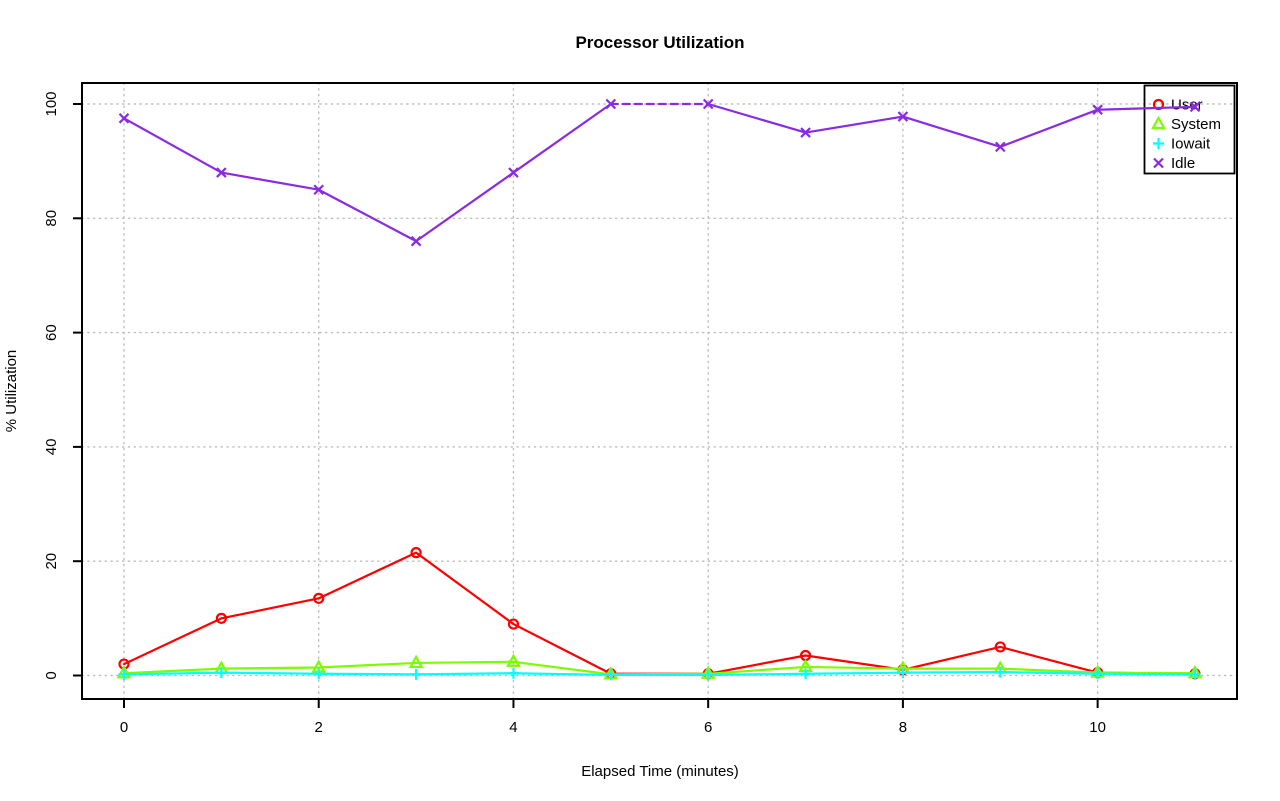 The image size is (1280, 801). What do you see at coordinates (319, 727) in the screenshot?
I see `x-tick-label: 2` at bounding box center [319, 727].